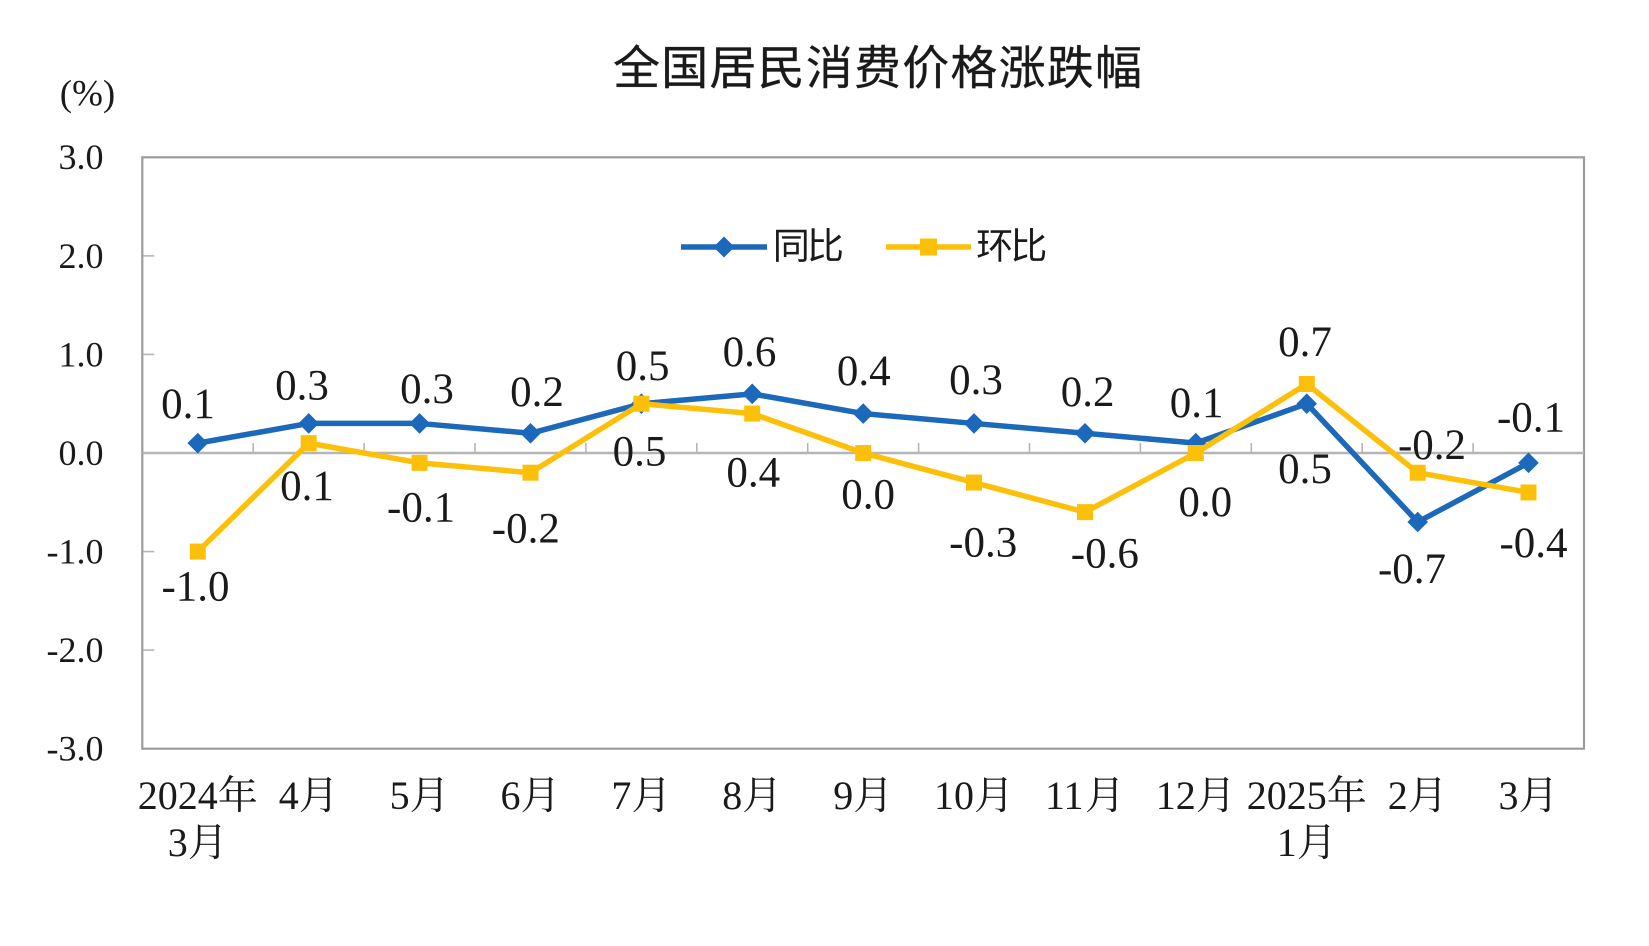  I want to click on svg-text: 5, so click(400, 795).